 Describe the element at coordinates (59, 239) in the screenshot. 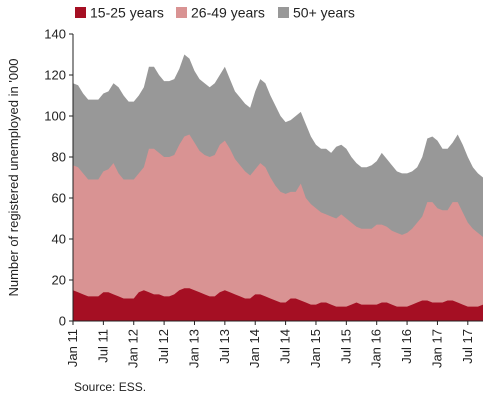

I see `y-tick-label: 40` at that location.